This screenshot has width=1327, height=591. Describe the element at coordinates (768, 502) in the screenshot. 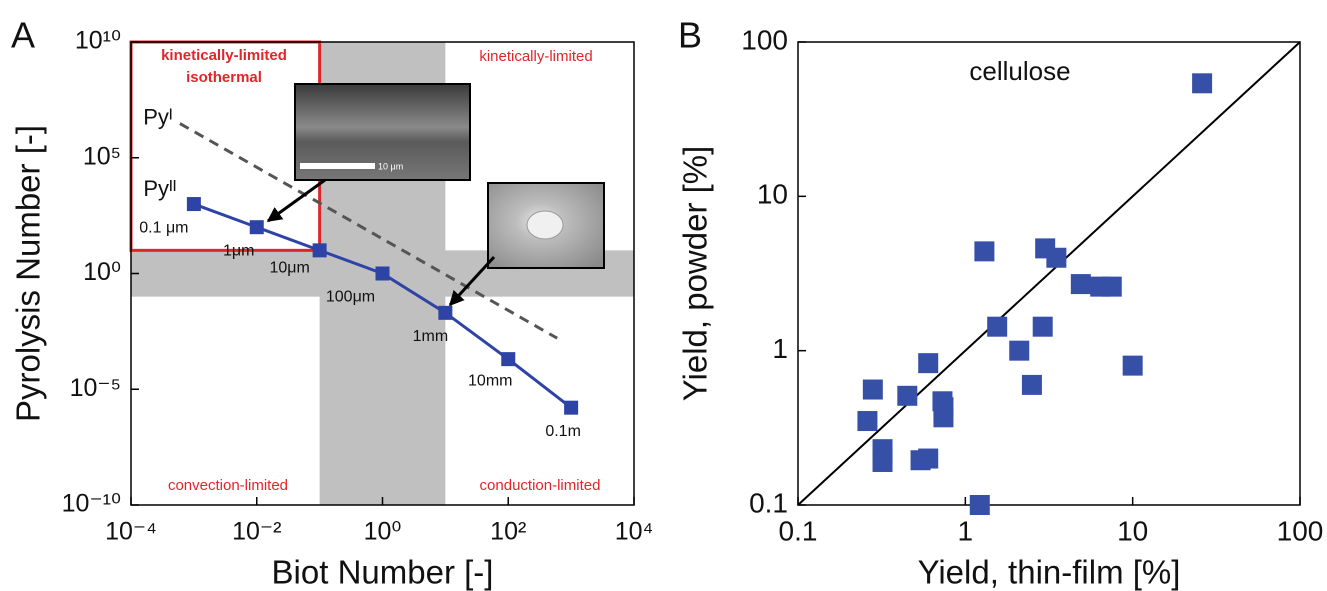

I see `y-tick-label: 0.1` at that location.